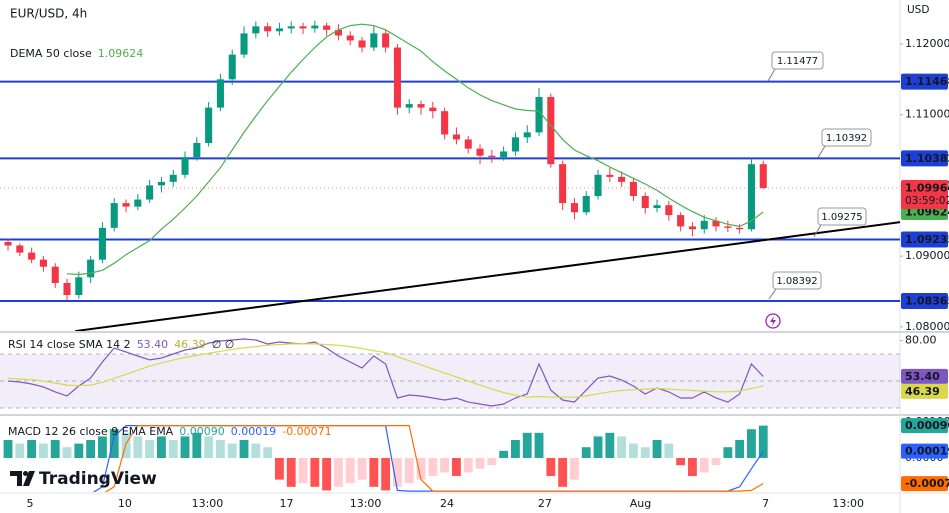 The image size is (949, 513). I want to click on legend-value: 53.40, so click(153, 344).